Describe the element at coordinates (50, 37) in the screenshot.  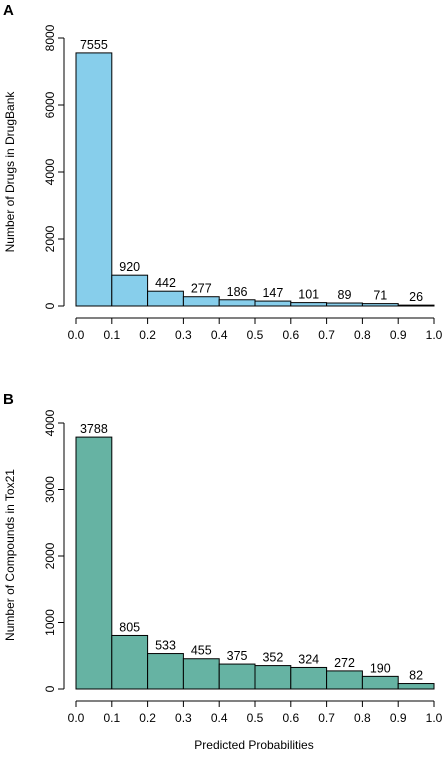
I see `y-tick-label: 8000` at that location.